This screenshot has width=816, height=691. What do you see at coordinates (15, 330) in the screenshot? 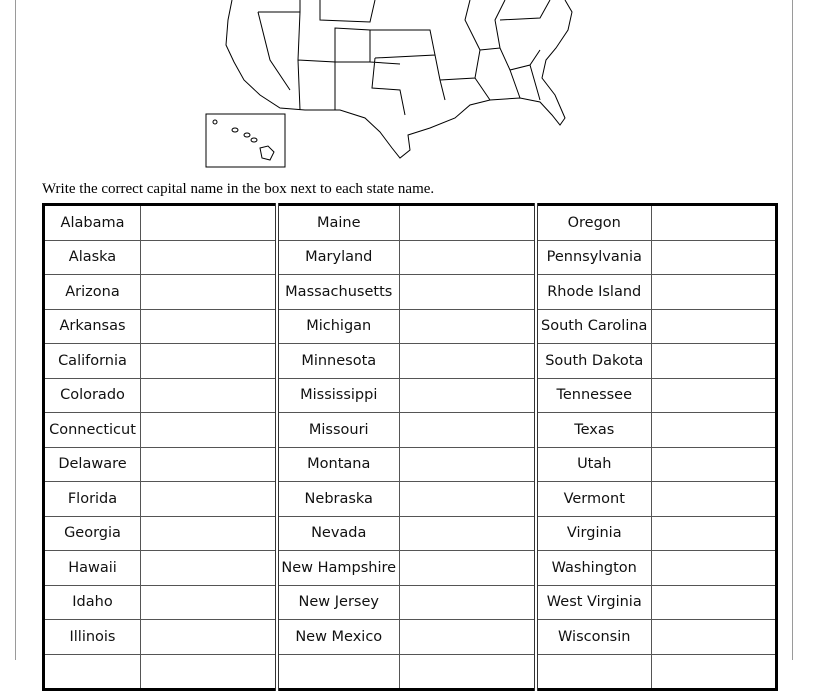
I see `page-border-left` at bounding box center [15, 330].